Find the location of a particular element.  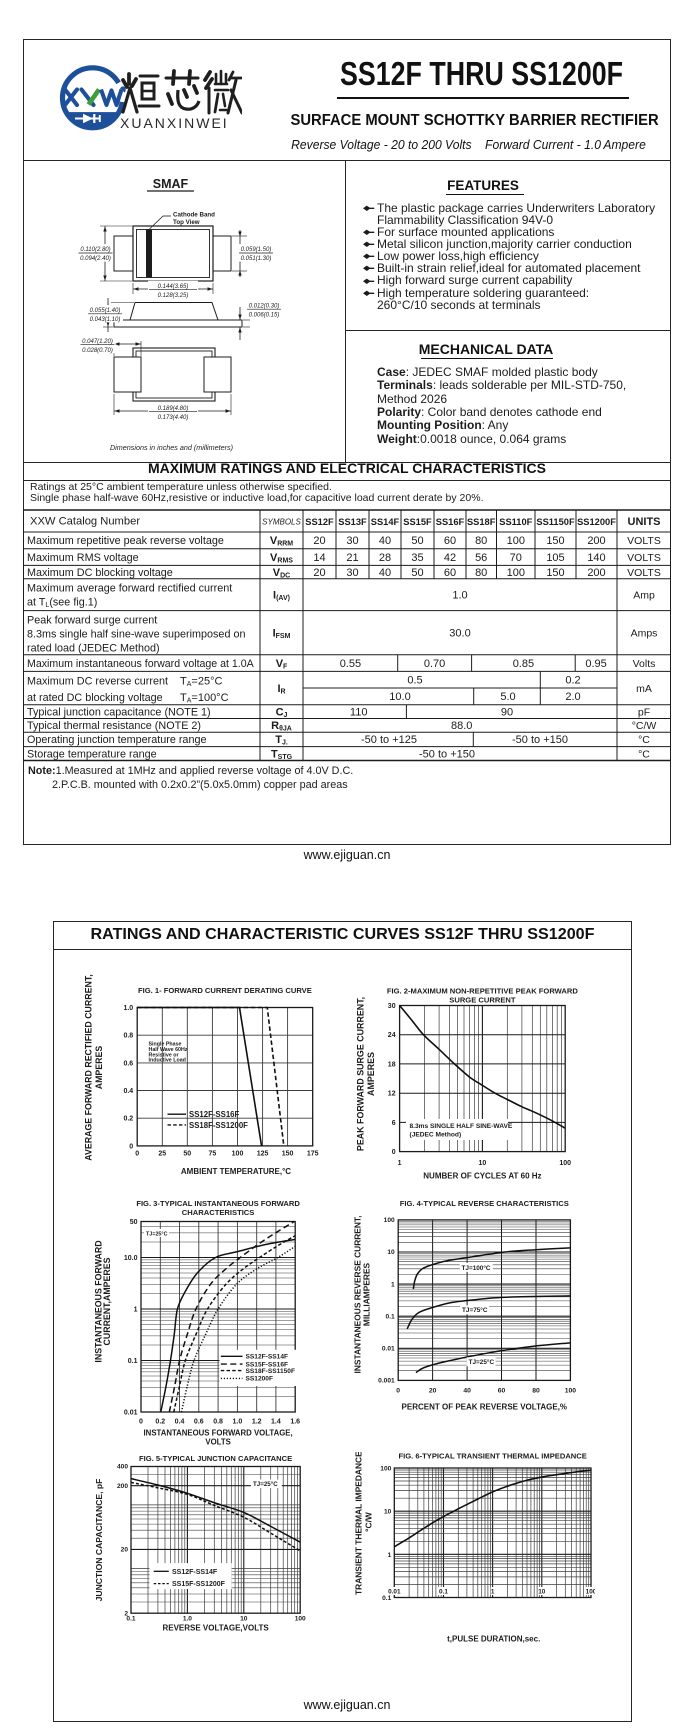

svg-text: 10.0 is located at coordinates (399, 697).